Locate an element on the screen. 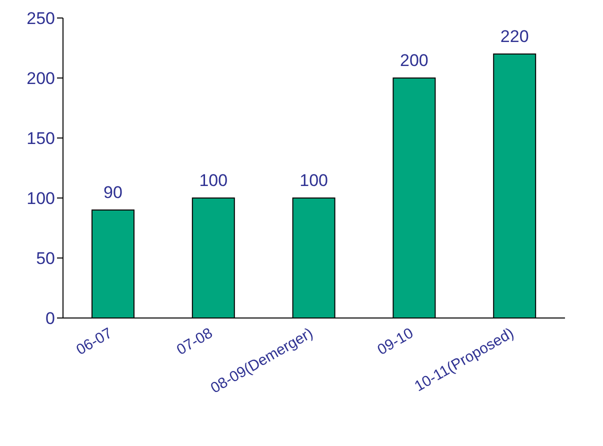 The width and height of the screenshot is (603, 446). y-tick-label: 100 is located at coordinates (40, 198).